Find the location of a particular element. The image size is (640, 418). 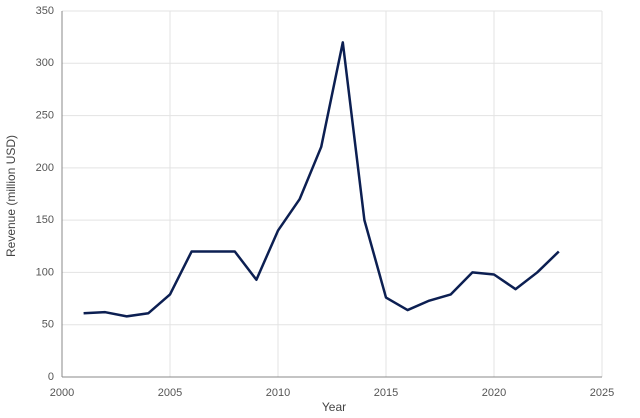

y-tick-label: 200 is located at coordinates (45, 168).